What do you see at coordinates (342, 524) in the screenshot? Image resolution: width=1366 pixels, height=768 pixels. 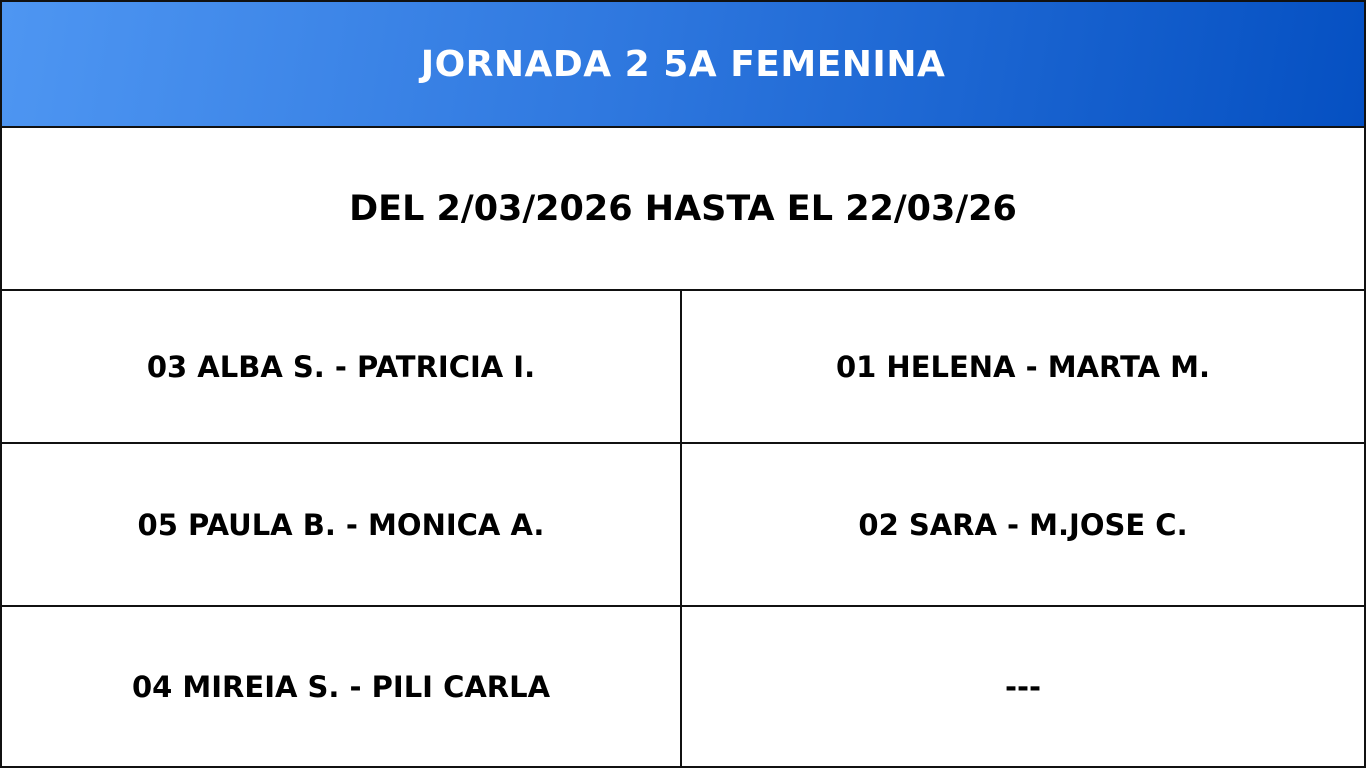 I see `match-cell: 05 PAULA B. - MONICA A.` at bounding box center [342, 524].